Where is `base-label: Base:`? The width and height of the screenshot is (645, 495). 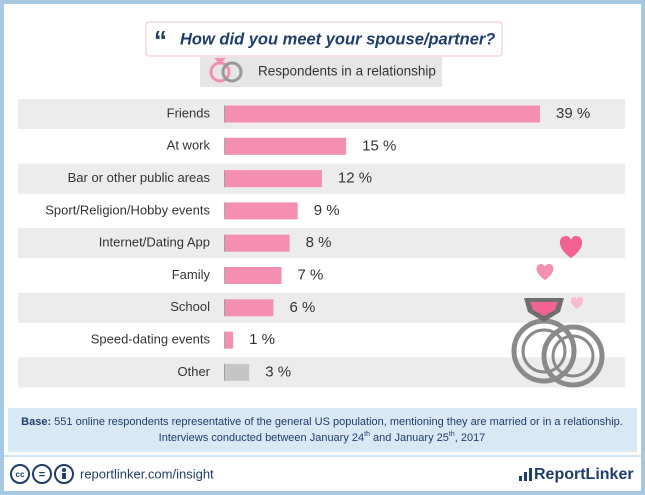
base-label: Base: is located at coordinates (36, 422).